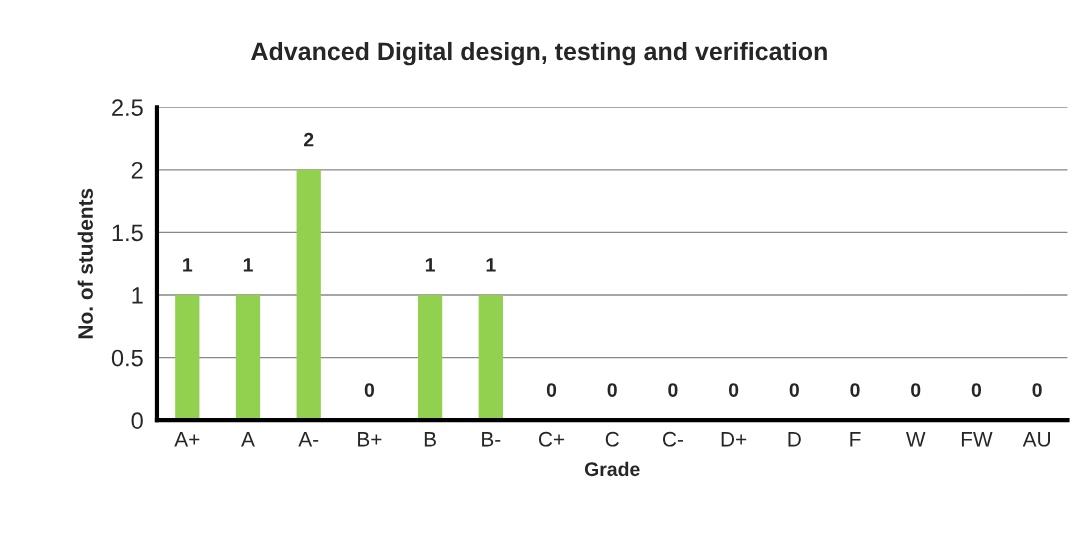 The width and height of the screenshot is (1075, 550). I want to click on x-tick-label: AU, so click(1036, 439).